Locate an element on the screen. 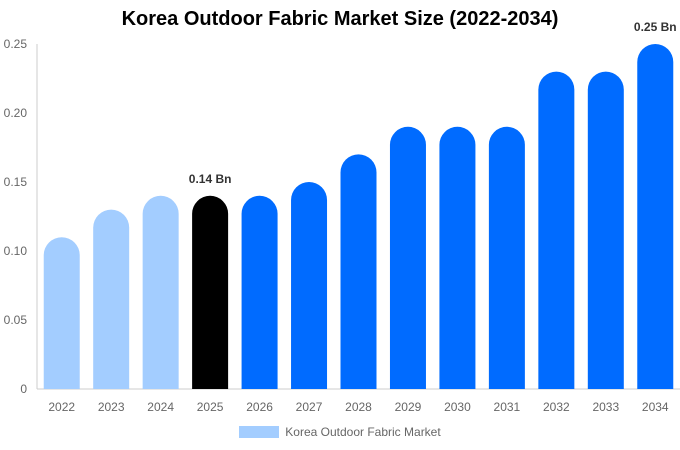  bar-2025 is located at coordinates (210, 292).